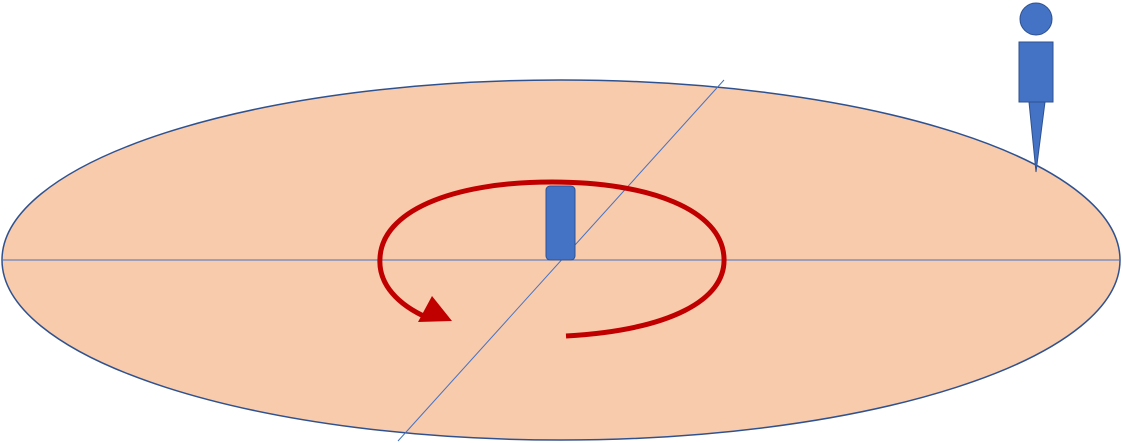  What do you see at coordinates (1037, 137) in the screenshot?
I see `person-pointer` at bounding box center [1037, 137].